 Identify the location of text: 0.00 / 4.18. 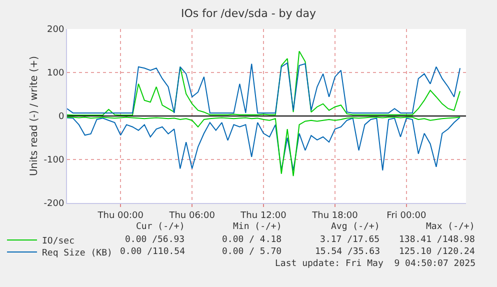
(252, 240).